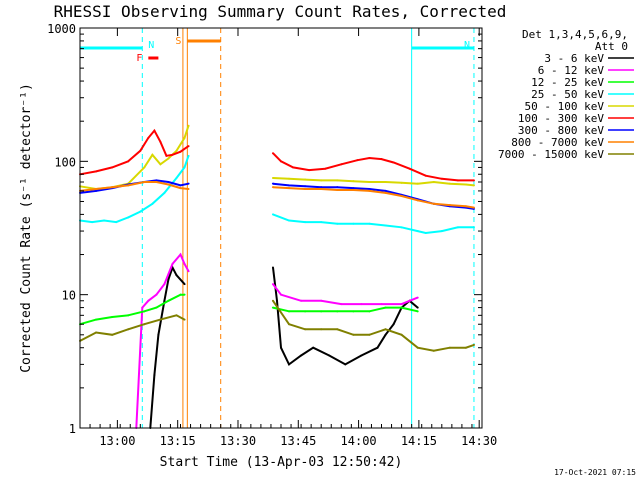  What do you see at coordinates (72, 429) in the screenshot?
I see `y-tick-label-0: 1` at bounding box center [72, 429].